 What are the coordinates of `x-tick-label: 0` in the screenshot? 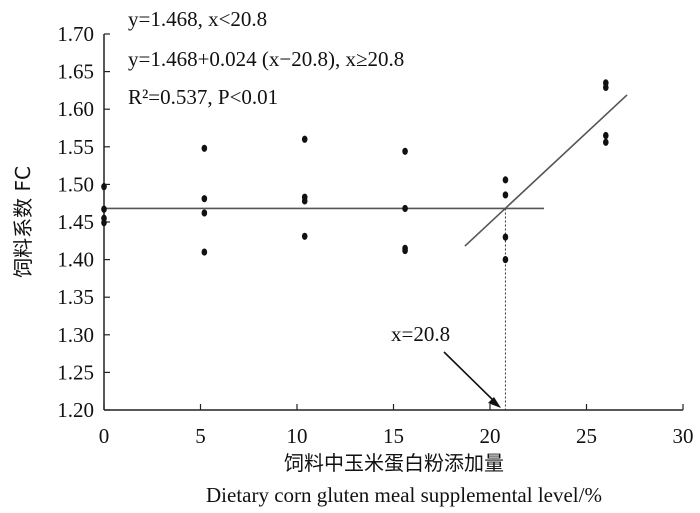 It's located at (104, 436).